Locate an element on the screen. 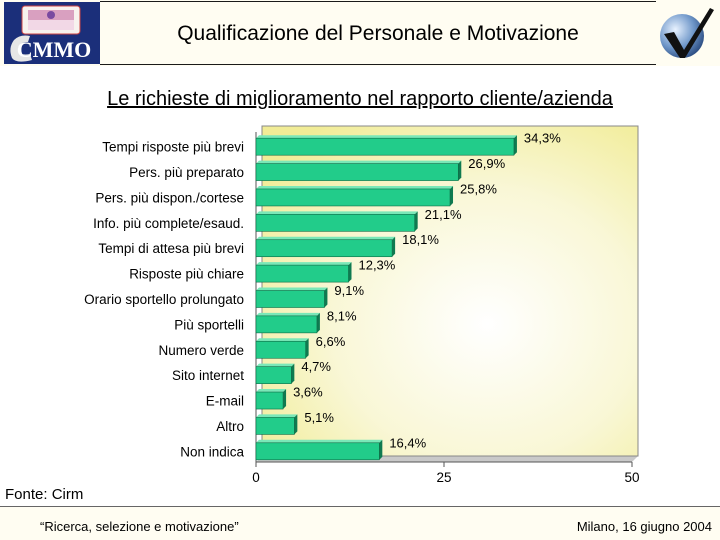 The width and height of the screenshot is (720, 540). value-axis: 0 25 50 is located at coordinates (446, 473).